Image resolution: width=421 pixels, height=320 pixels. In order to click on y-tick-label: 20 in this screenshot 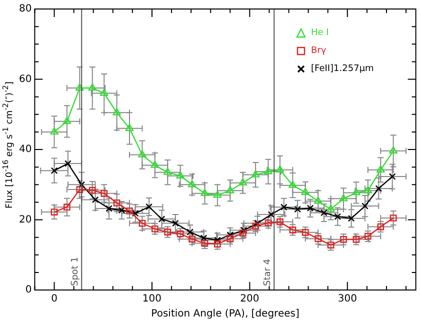, I will do `click(25, 220)`.